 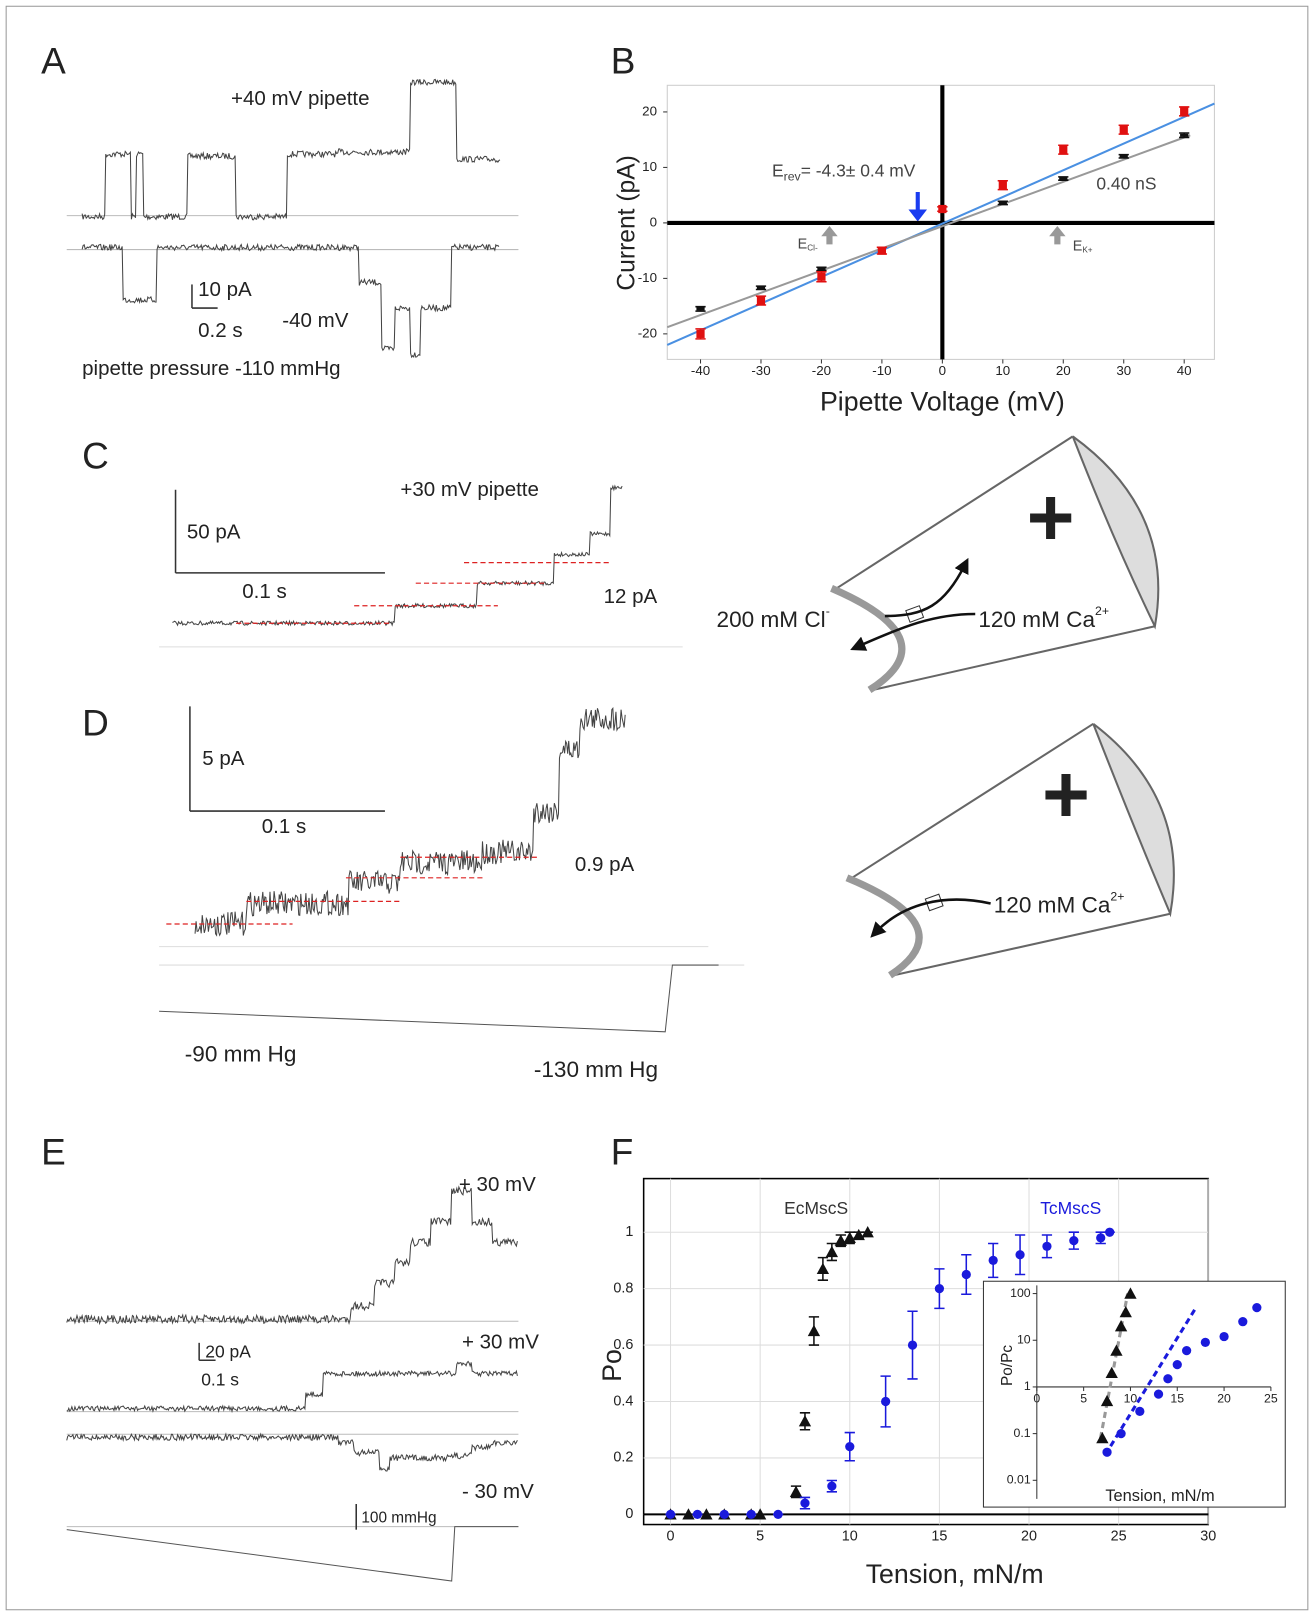 What do you see at coordinates (1115, 532) in the screenshot?
I see `cone-opening` at bounding box center [1115, 532].